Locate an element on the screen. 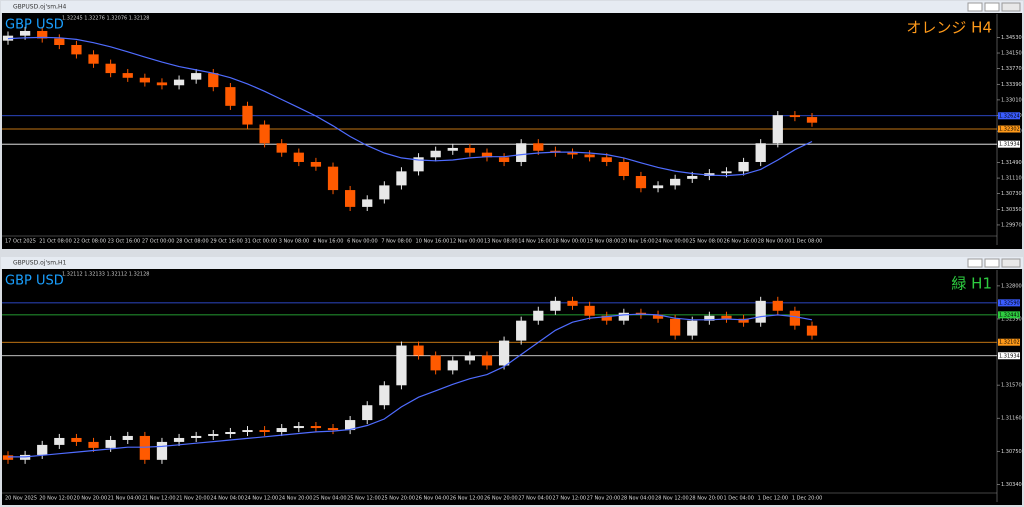  x-tick-label: 12 Nov 00:00 is located at coordinates (467, 242).